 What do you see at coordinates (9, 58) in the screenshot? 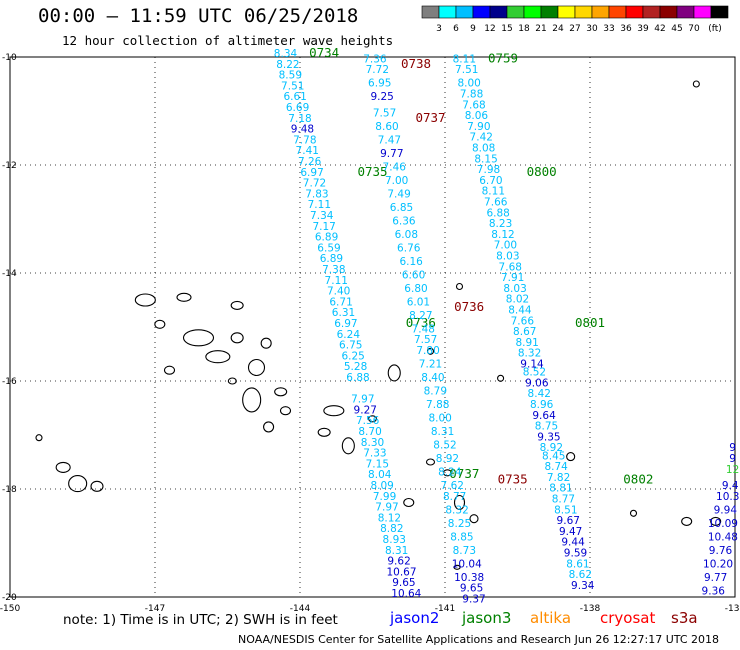
I see `latitude-label: -10` at bounding box center [9, 58].